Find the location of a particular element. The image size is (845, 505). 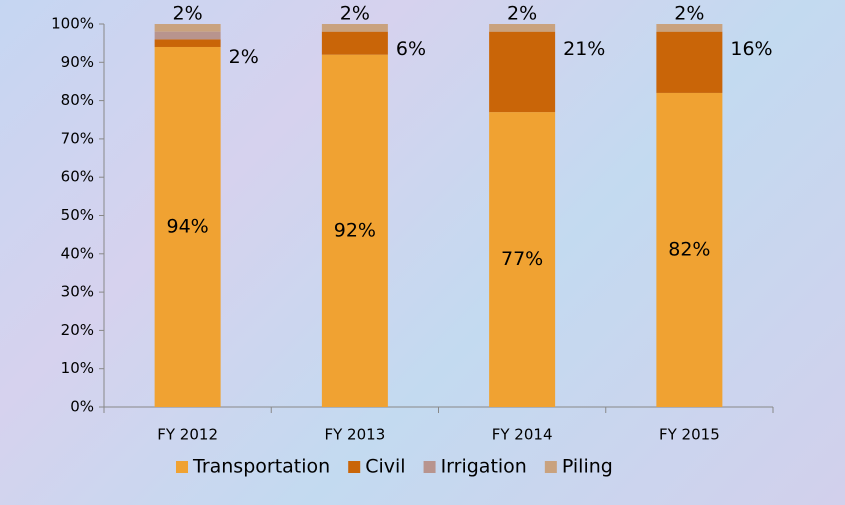

data-label: 82% is located at coordinates (689, 249).